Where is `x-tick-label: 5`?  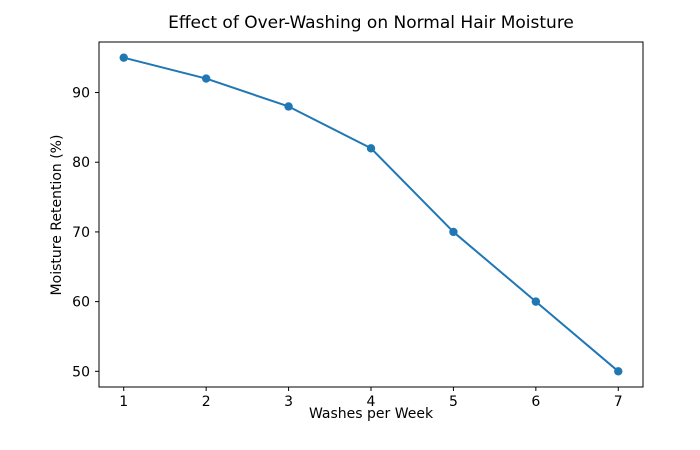 x-tick-label: 5 is located at coordinates (453, 402).